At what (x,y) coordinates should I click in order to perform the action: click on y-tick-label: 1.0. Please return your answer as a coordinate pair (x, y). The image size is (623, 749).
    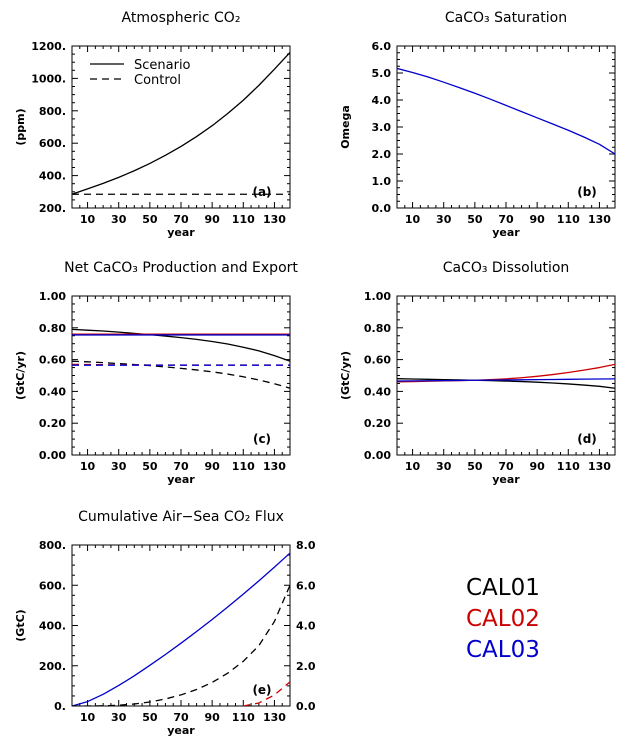
    Looking at the image, I should click on (382, 181).